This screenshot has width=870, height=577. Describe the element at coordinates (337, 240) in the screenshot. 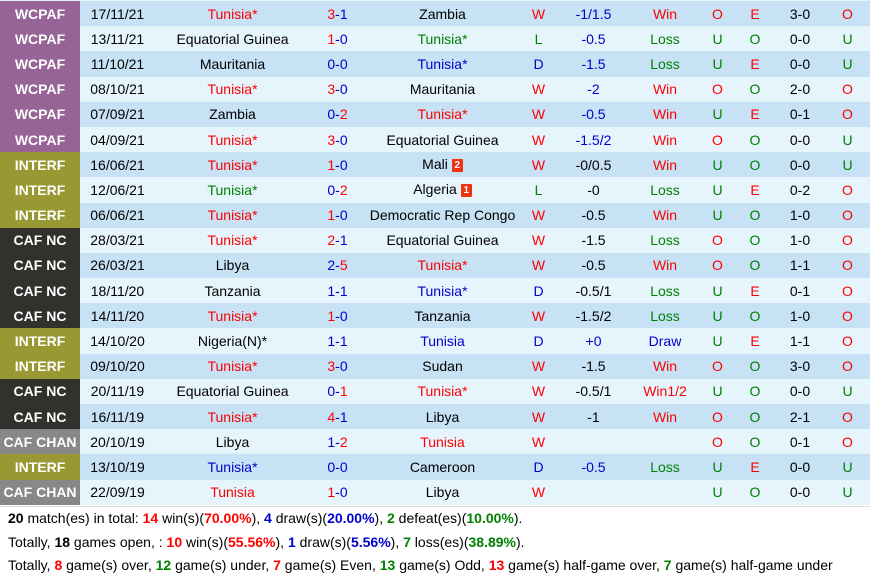

I see `score-cell: 2-1` at that location.